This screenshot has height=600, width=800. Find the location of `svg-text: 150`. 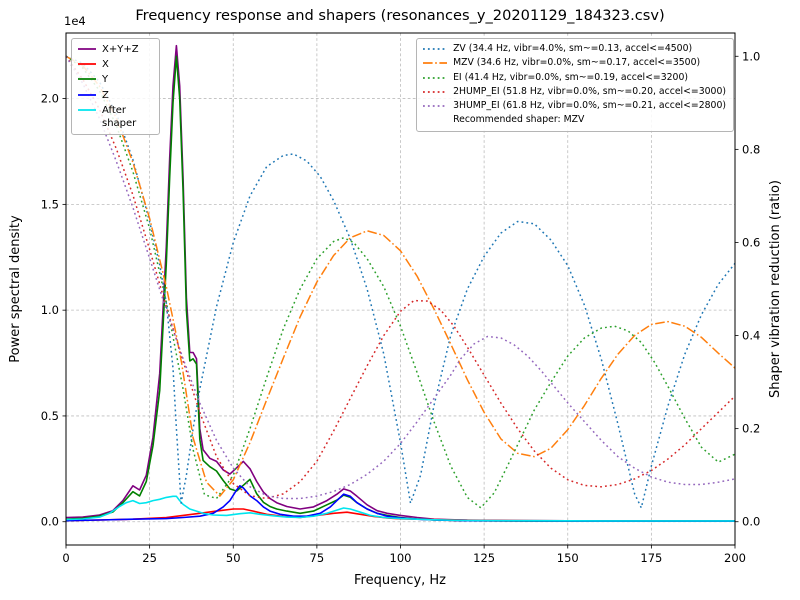

svg-text: 150 is located at coordinates (568, 558).